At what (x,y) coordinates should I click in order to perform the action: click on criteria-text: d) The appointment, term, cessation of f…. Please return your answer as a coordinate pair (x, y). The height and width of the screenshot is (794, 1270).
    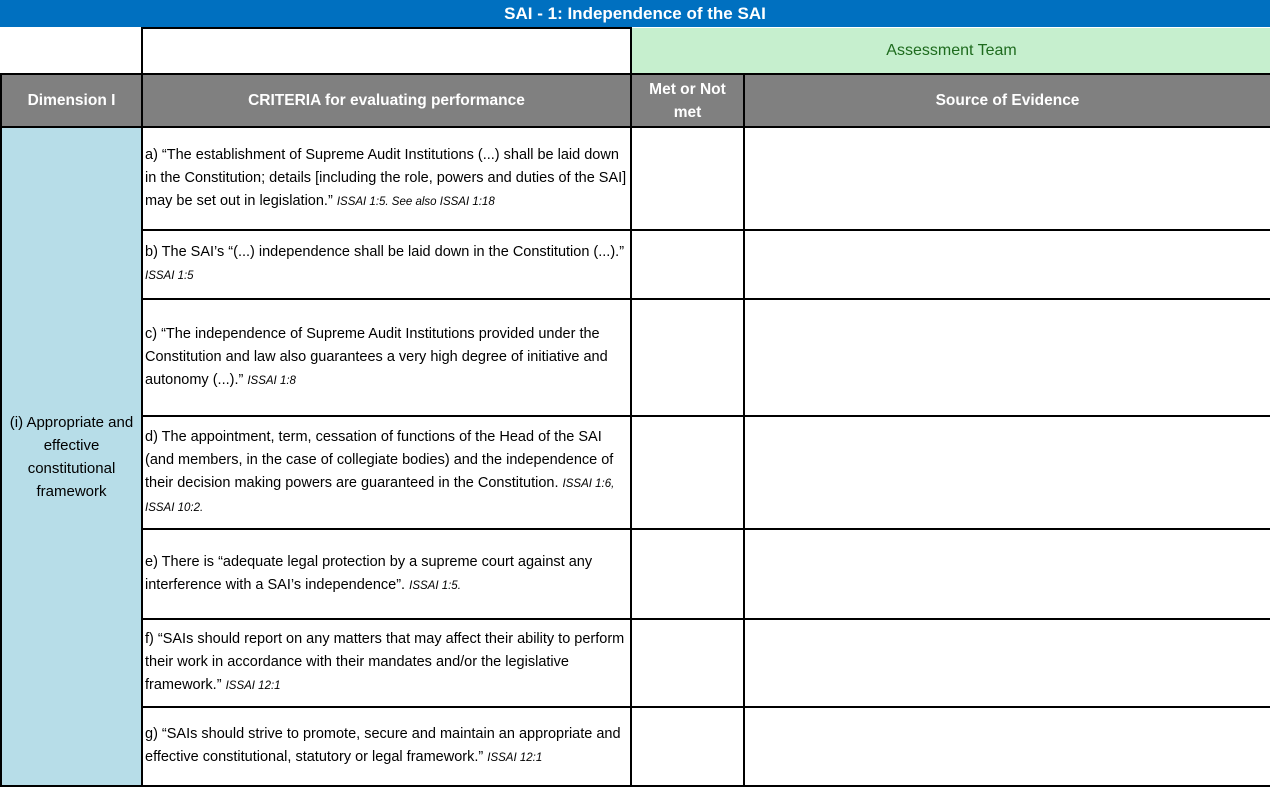
    Looking at the image, I should click on (379, 459).